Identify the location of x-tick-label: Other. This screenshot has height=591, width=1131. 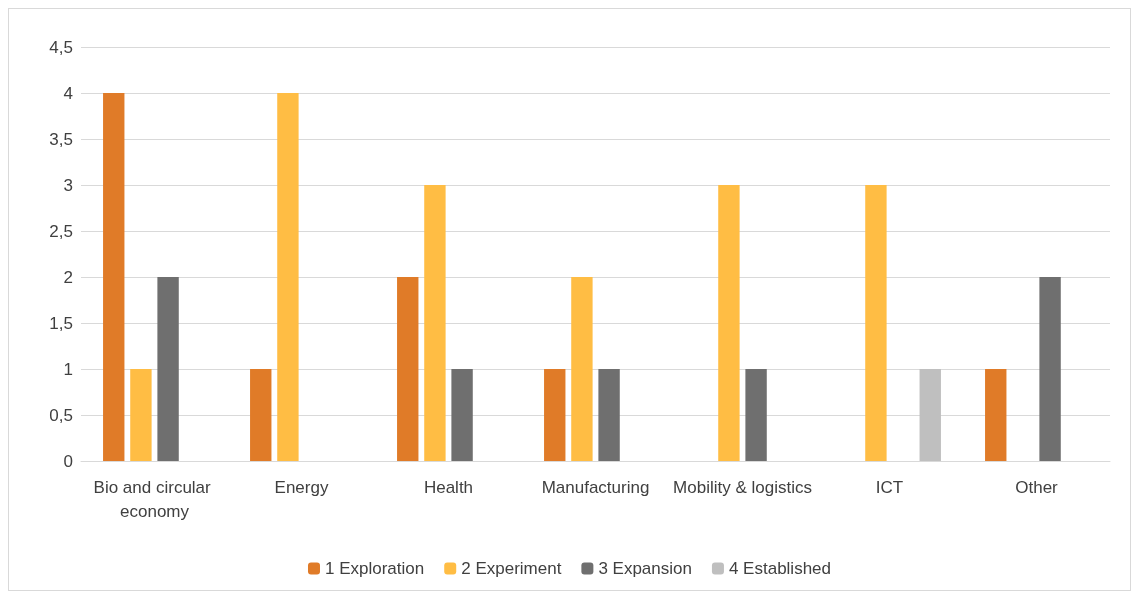
(1037, 487).